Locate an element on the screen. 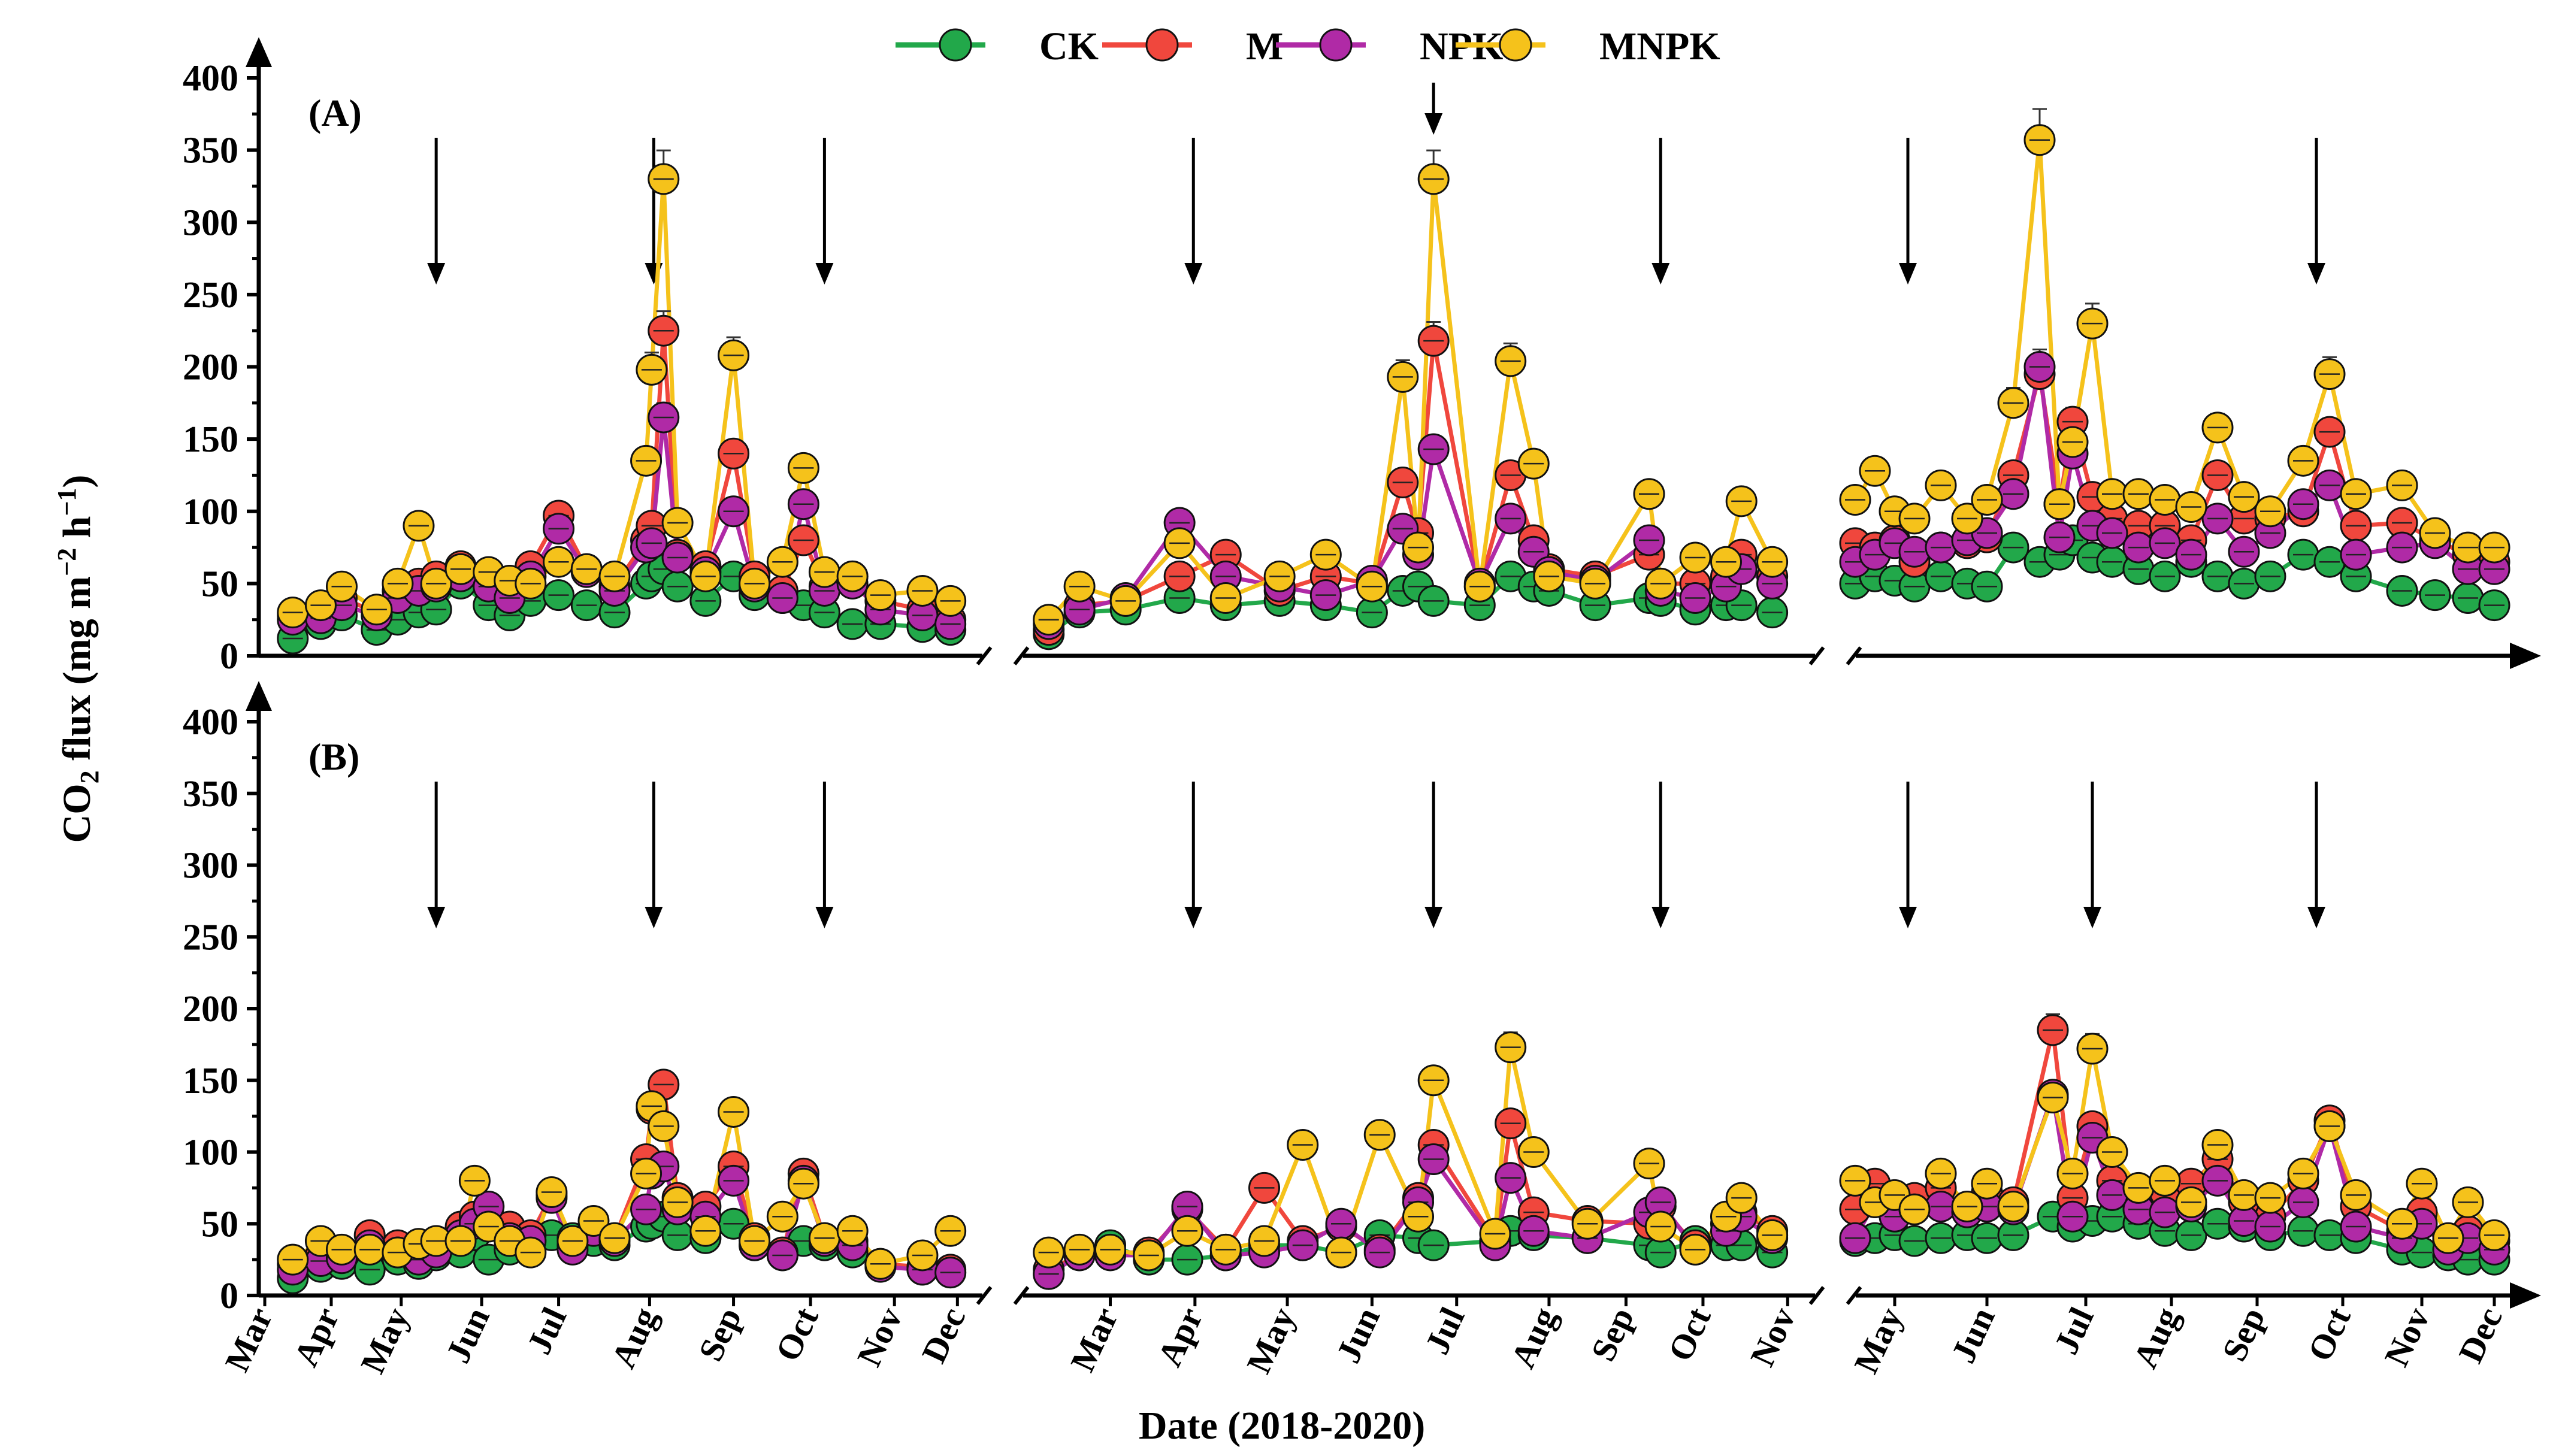 This screenshot has height=1456, width=2562. legend: CK M NPK MNPK is located at coordinates (1308, 46).